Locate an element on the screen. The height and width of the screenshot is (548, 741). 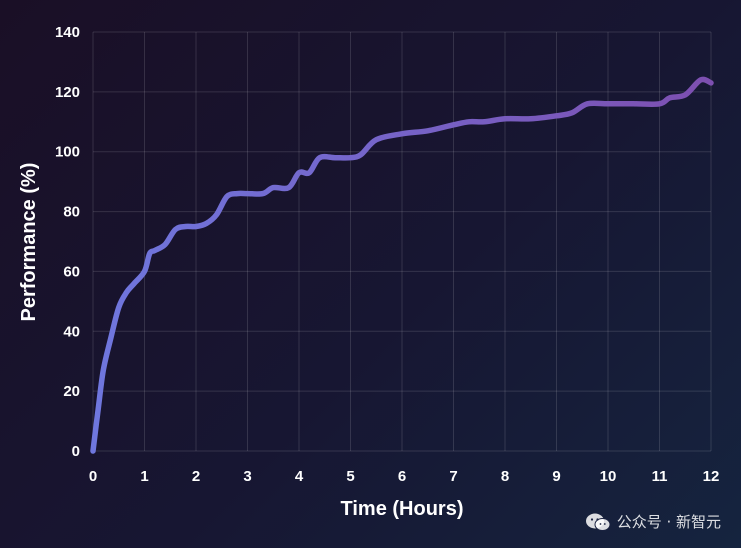
x-tick-label: 1 is located at coordinates (144, 476).